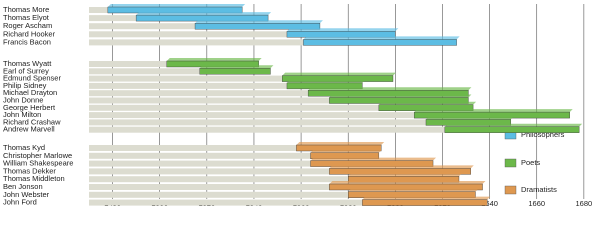 The image size is (600, 240). What do you see at coordinates (29, 107) in the screenshot?
I see `row-label: George Herbert` at bounding box center [29, 107].